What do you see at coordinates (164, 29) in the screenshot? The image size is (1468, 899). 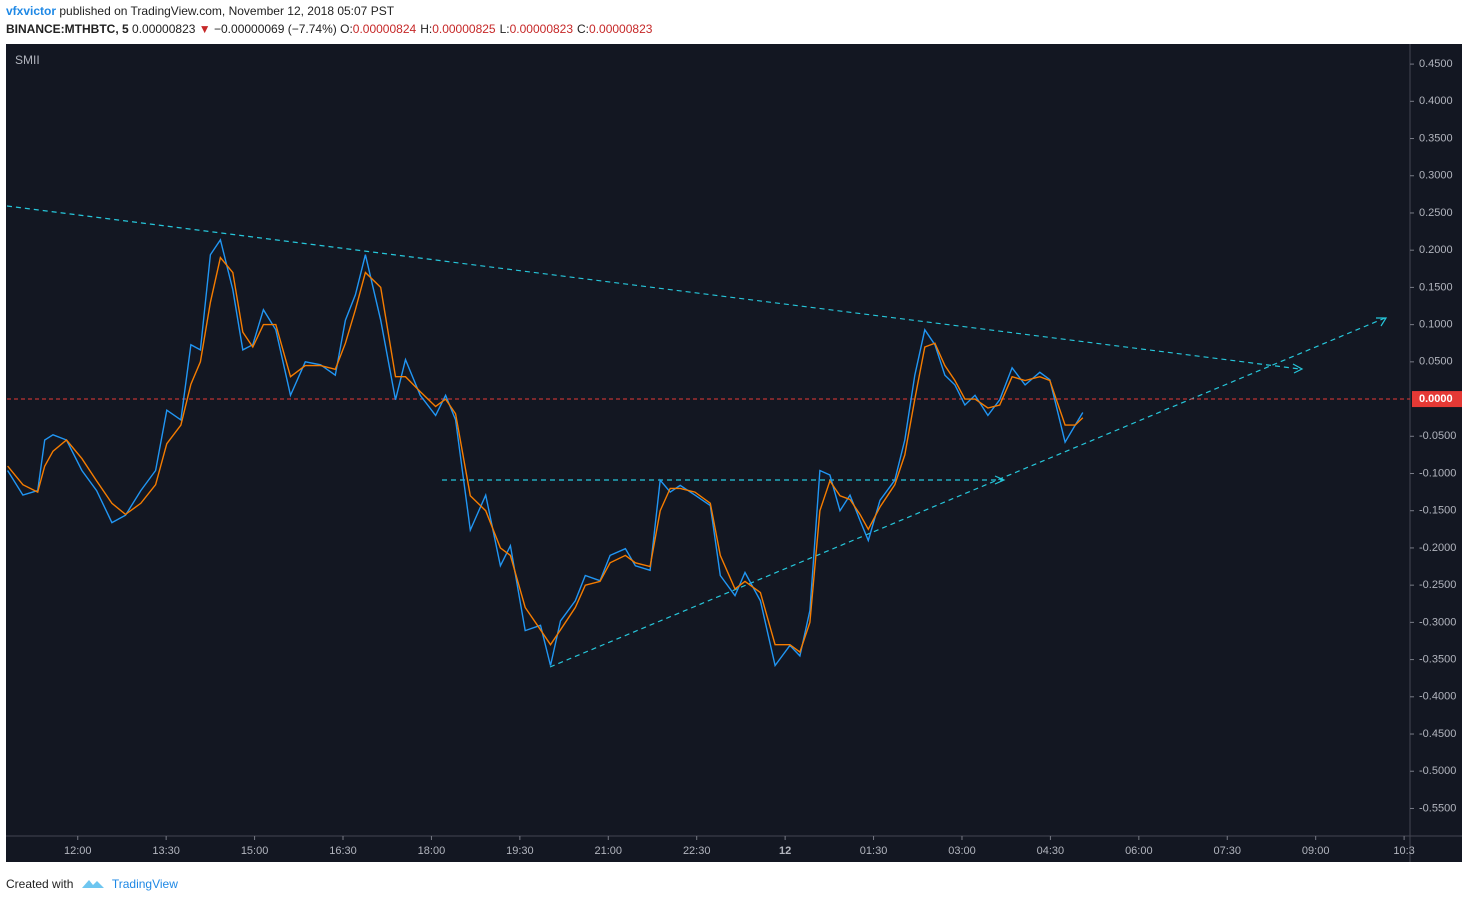 I see `last-price: 0.00000823` at bounding box center [164, 29].